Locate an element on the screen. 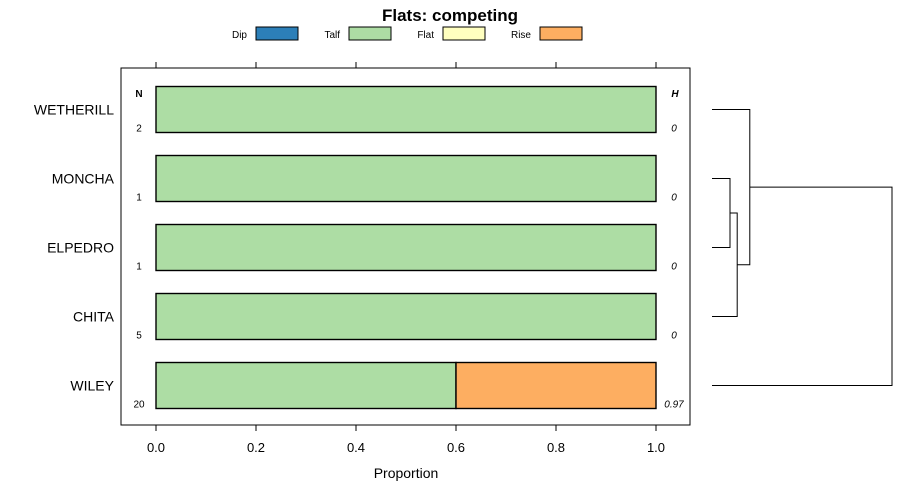 Image resolution: width=900 pixels, height=500 pixels. category-label-wetherill: WETHERILL is located at coordinates (74, 110).